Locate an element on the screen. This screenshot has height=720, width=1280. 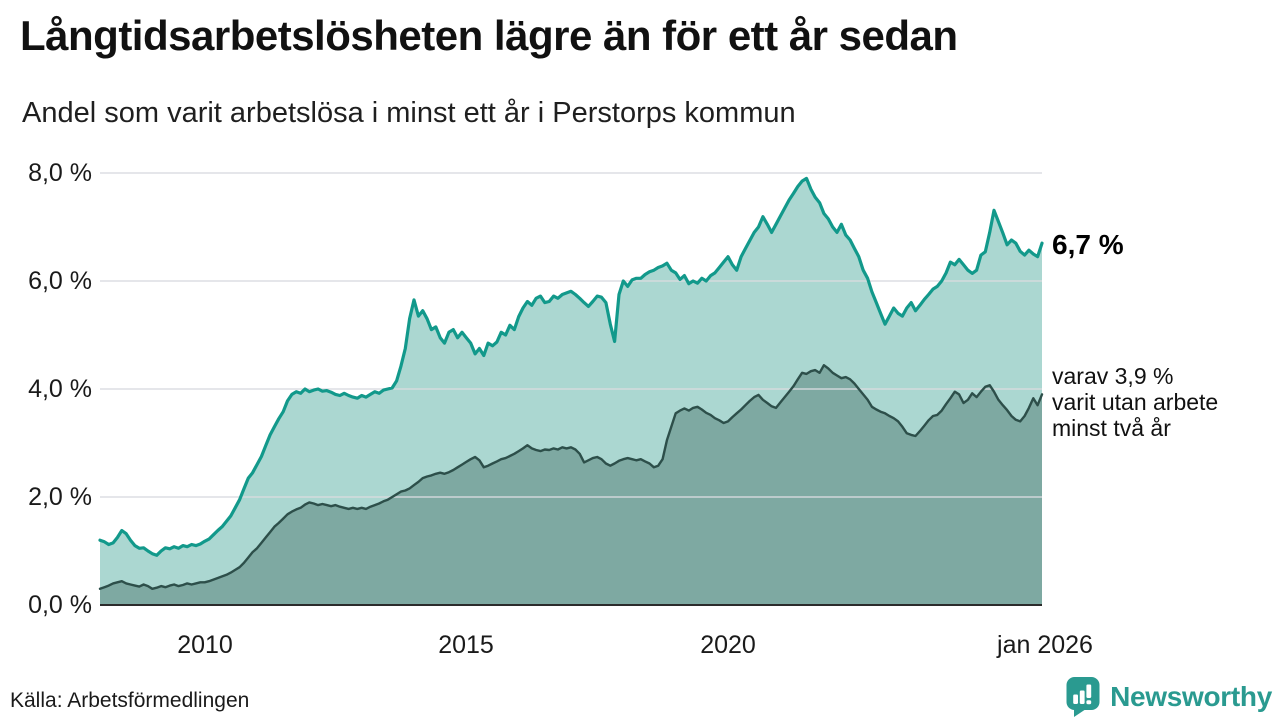
secondary-annotation-line1: varav 3,9 % is located at coordinates (1113, 376).